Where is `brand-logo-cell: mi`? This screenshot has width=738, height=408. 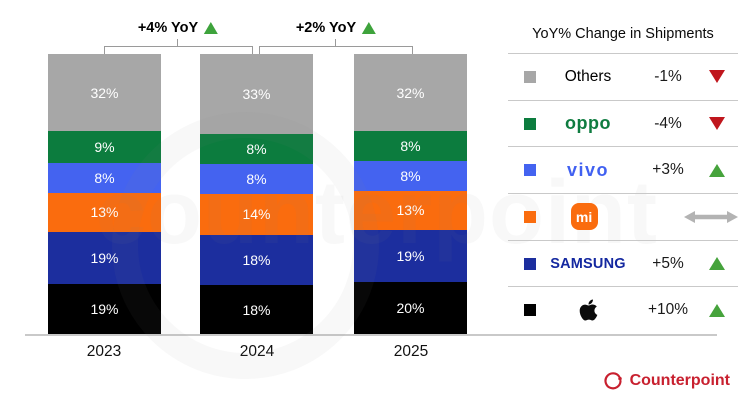 brand-logo-cell: mi is located at coordinates (584, 217).